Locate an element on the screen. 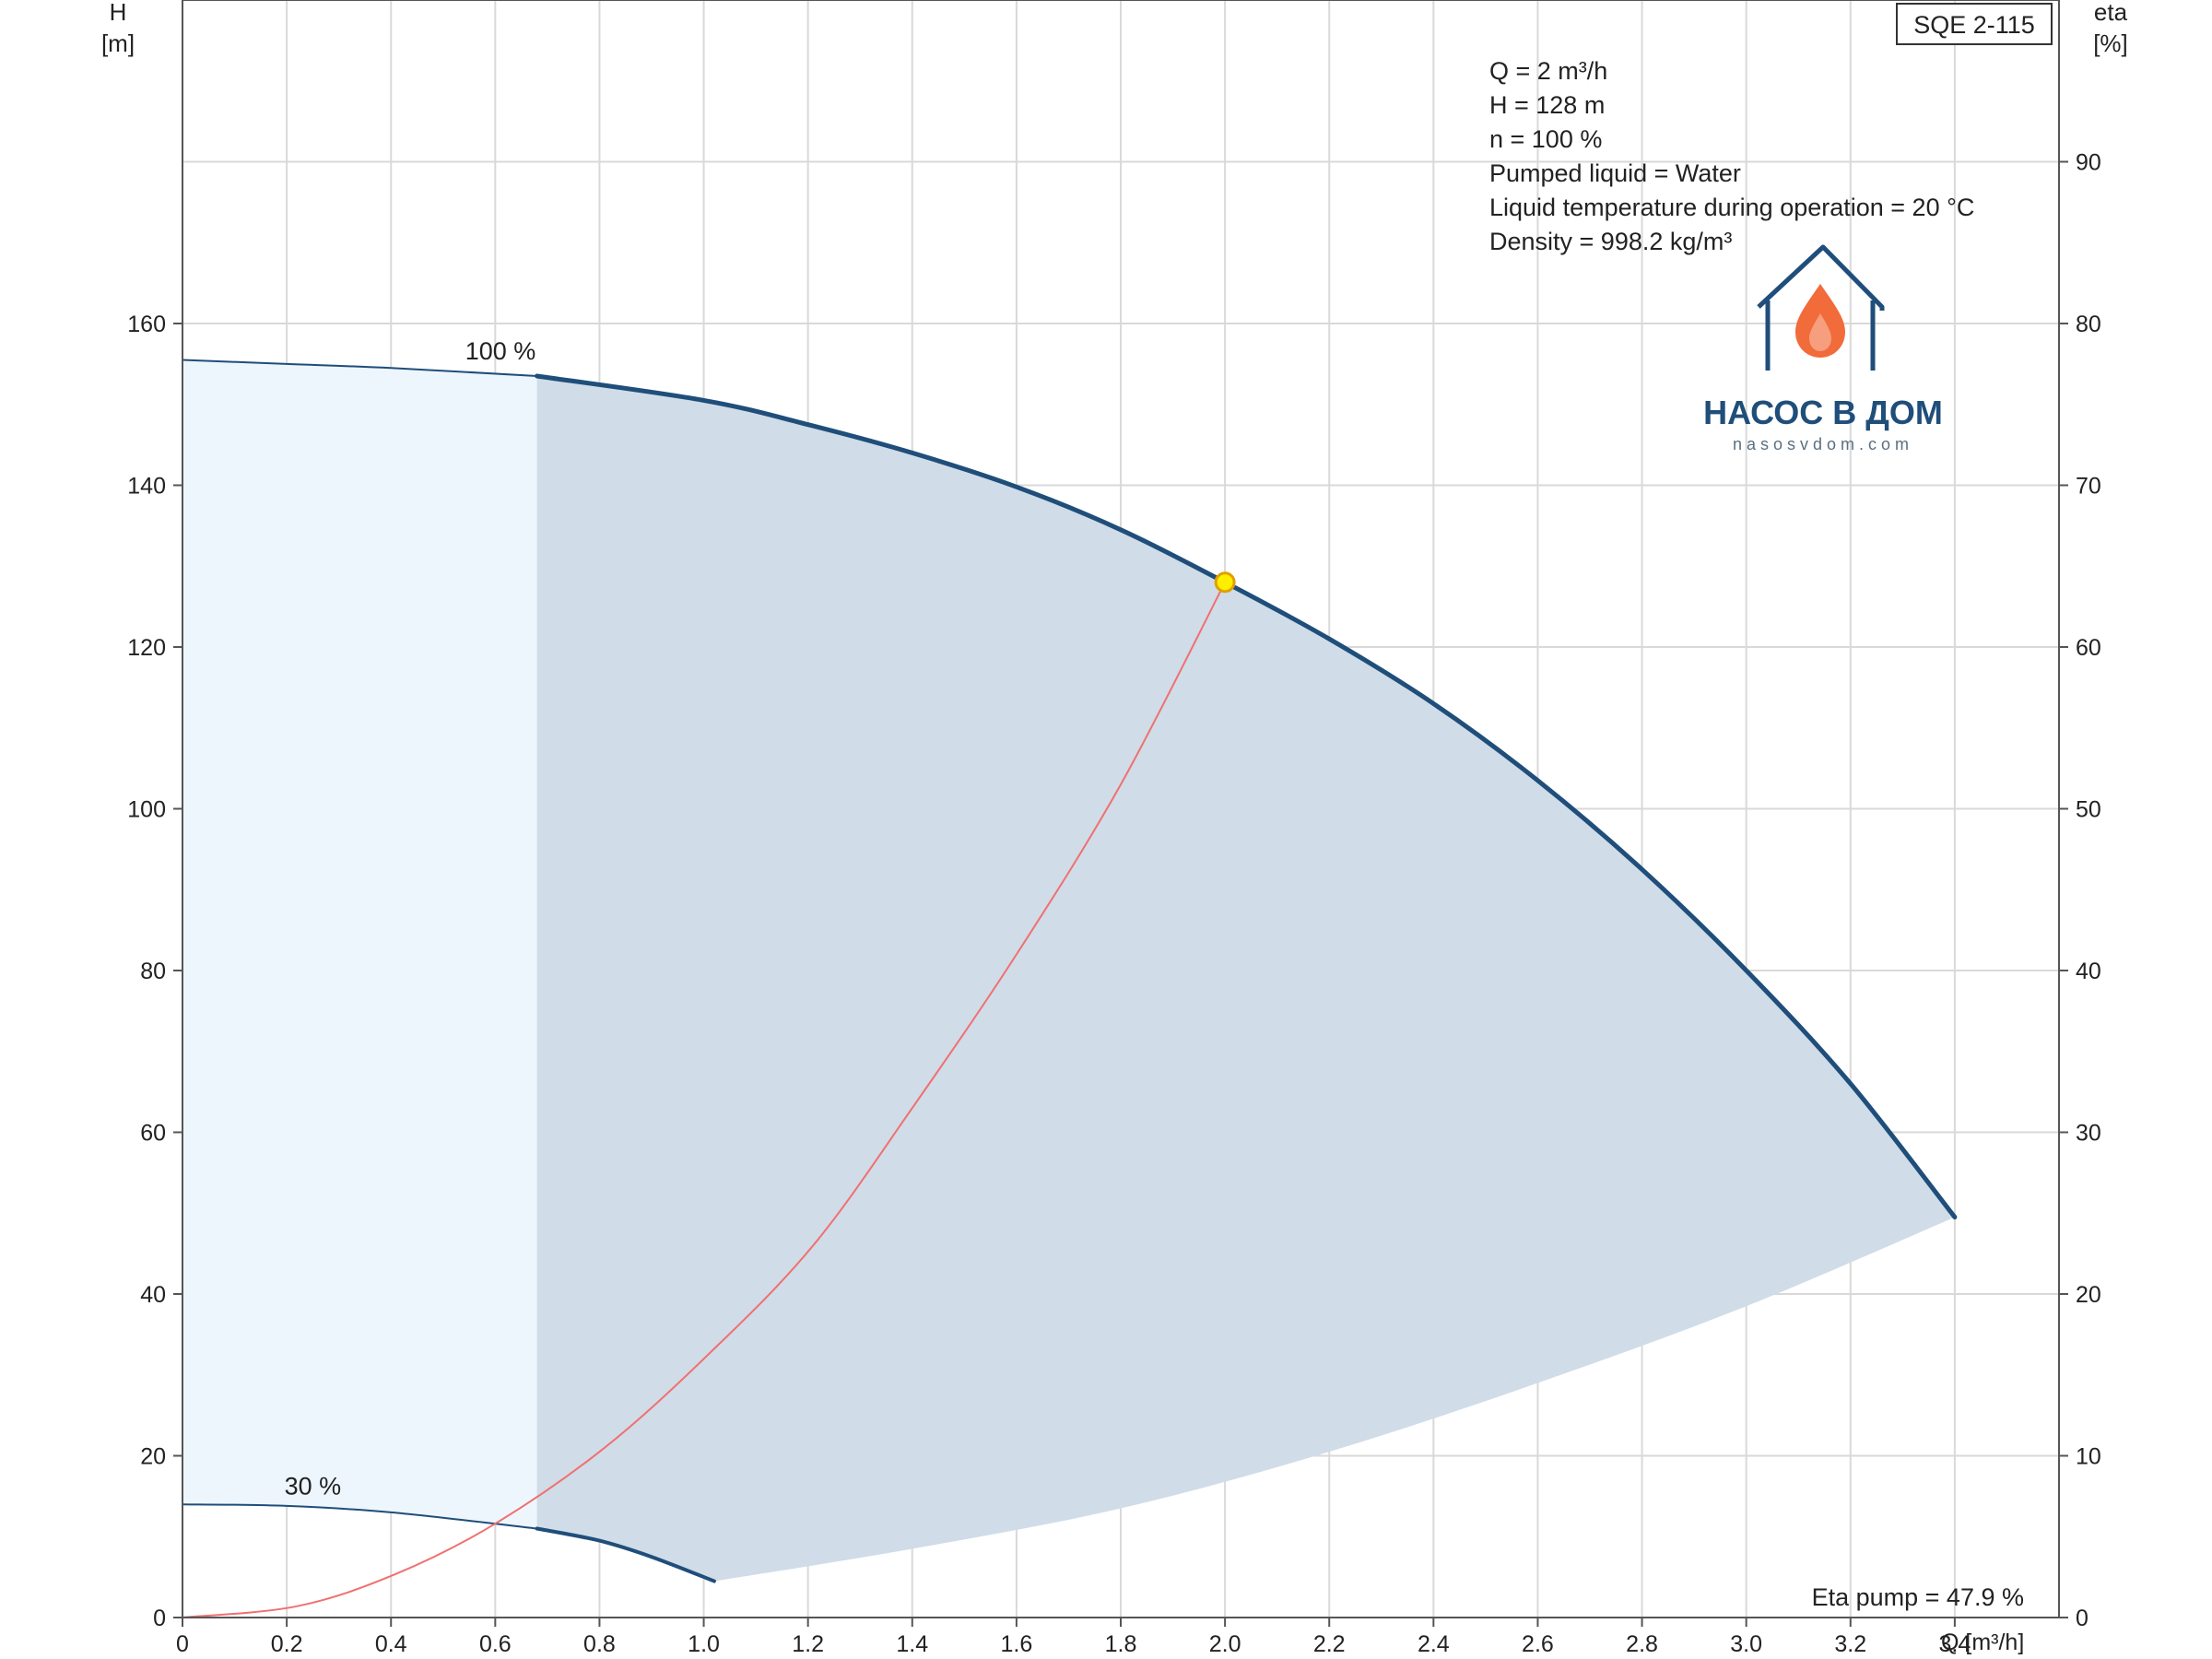 This screenshot has height=1659, width=2212. x-tick-label: 1.2 is located at coordinates (808, 1644).